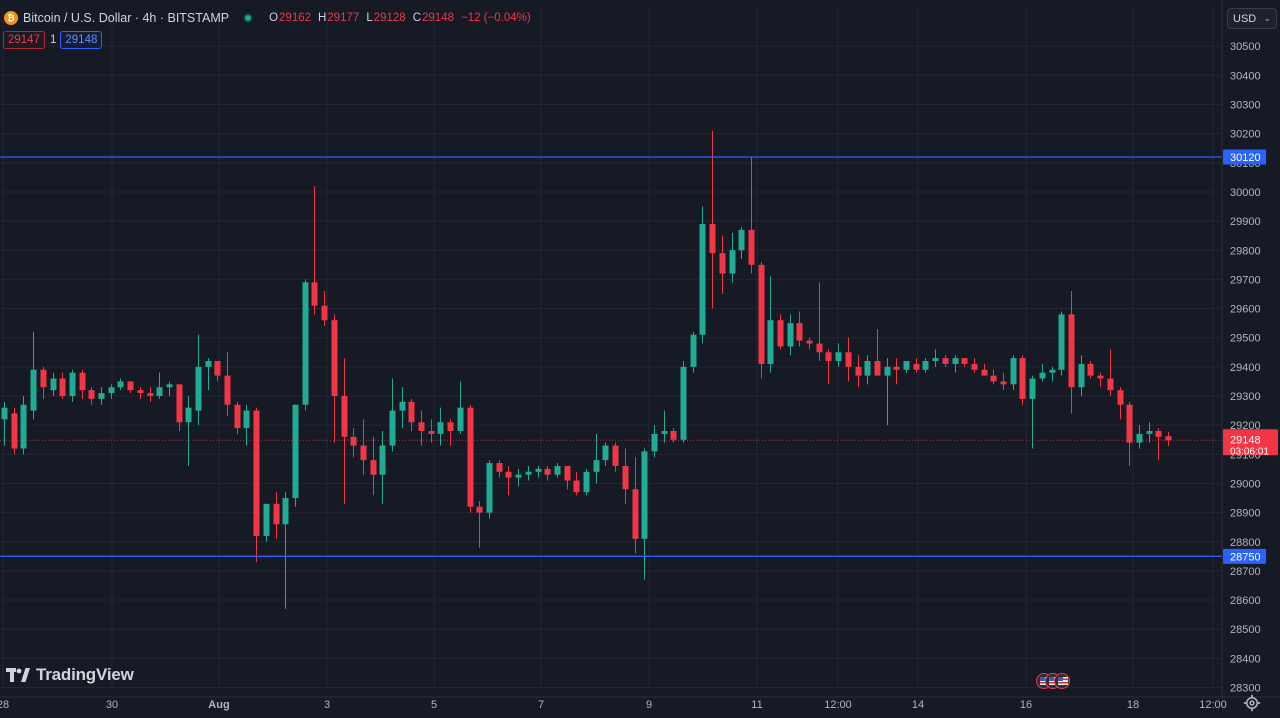  I want to click on gear-icon, so click(1252, 703).